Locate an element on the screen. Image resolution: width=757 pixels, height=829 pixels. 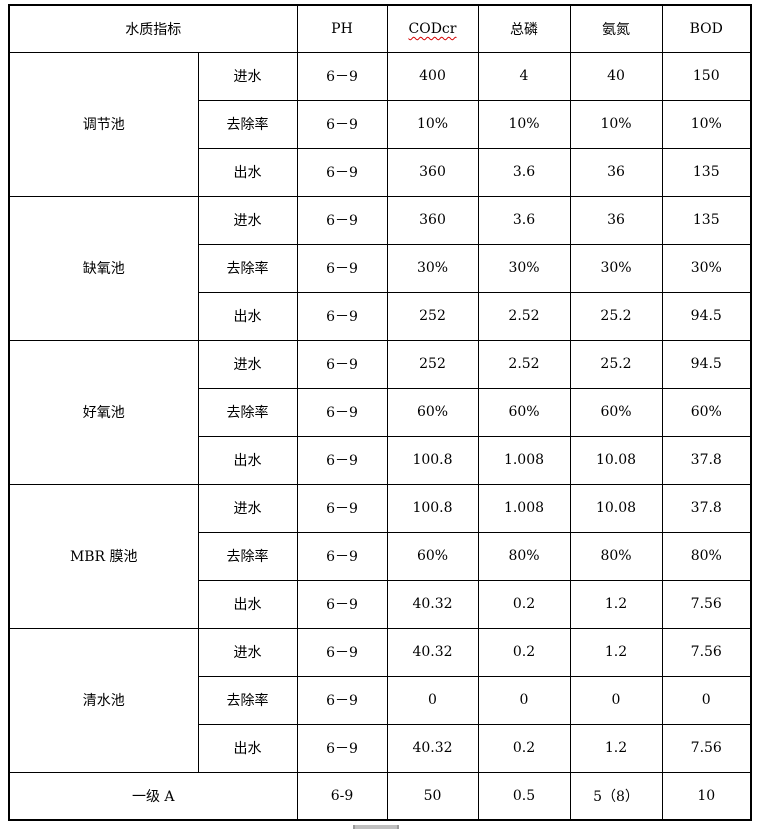
cell-tp: 60% is located at coordinates (524, 412).